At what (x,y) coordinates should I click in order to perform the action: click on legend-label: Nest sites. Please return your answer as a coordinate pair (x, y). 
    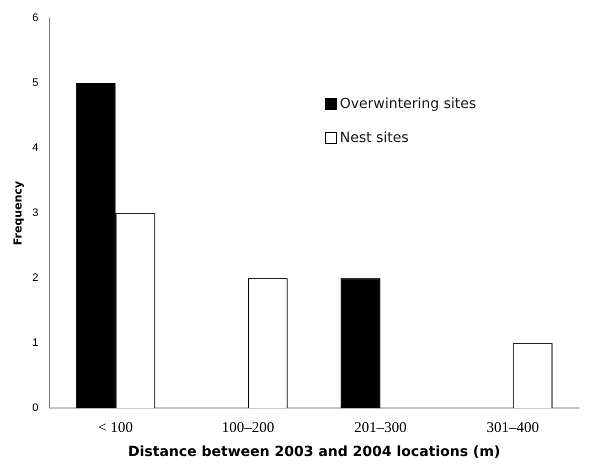
    Looking at the image, I should click on (374, 138).